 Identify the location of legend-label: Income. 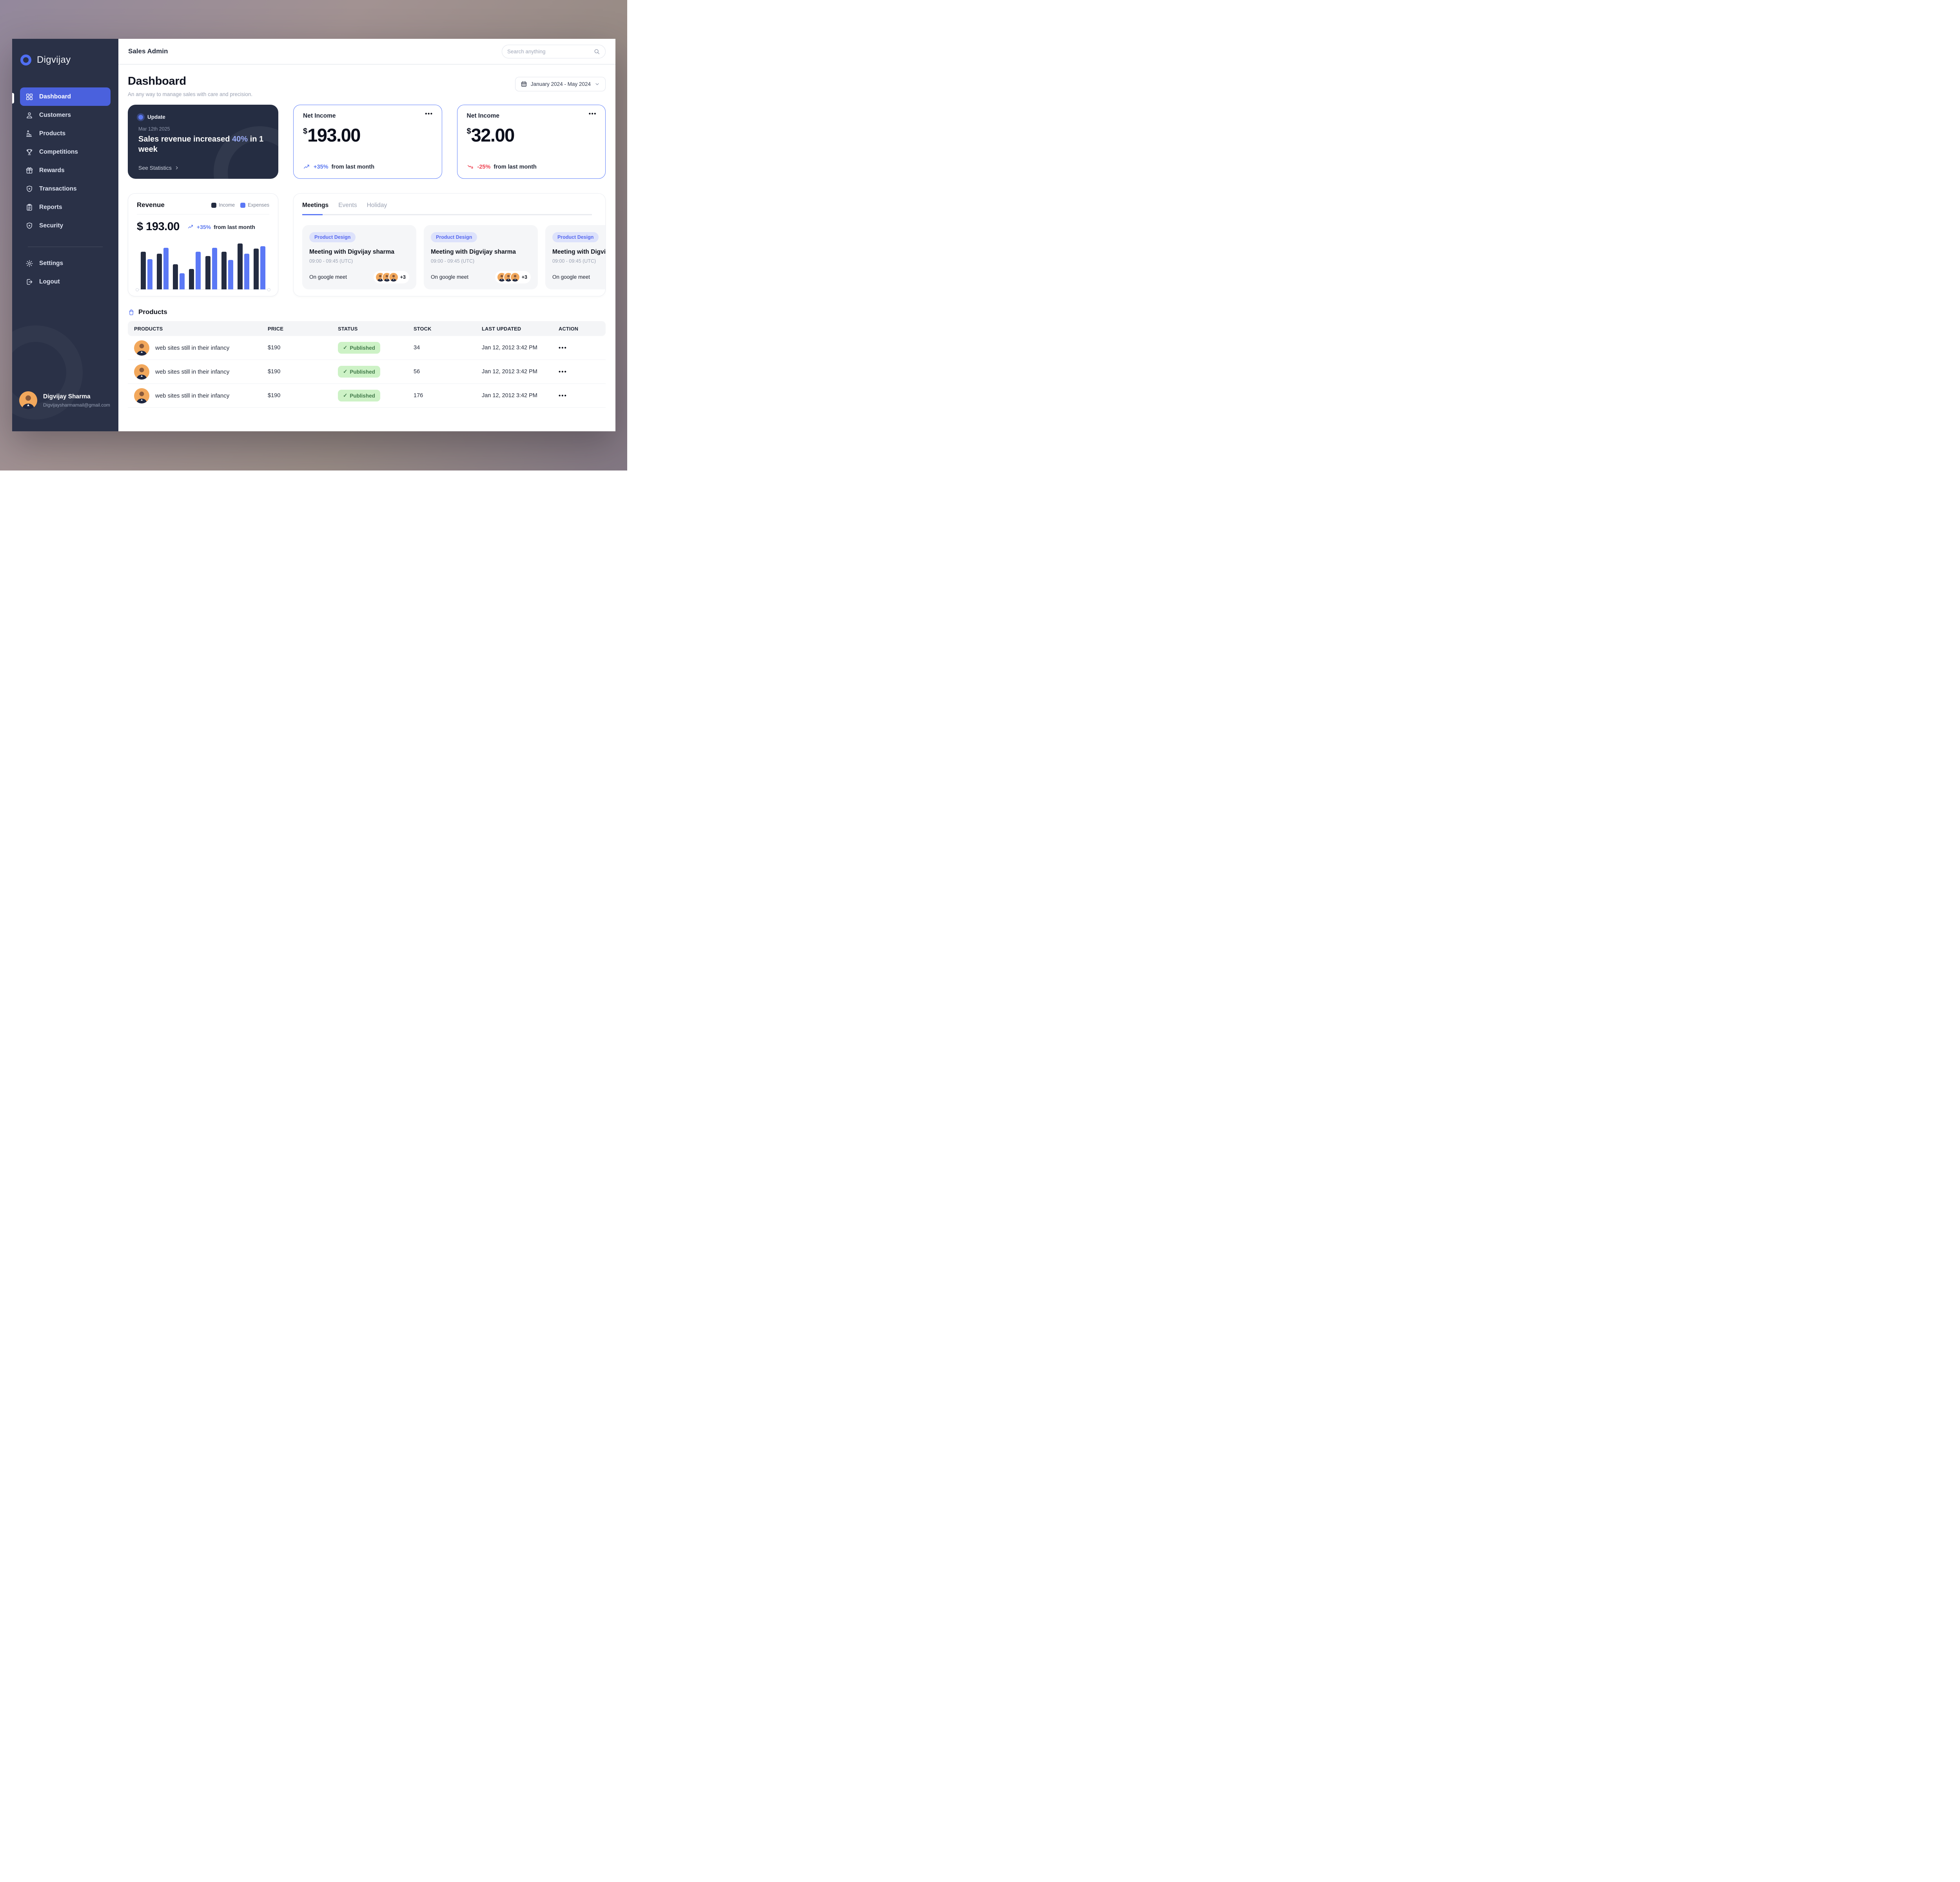
(227, 205).